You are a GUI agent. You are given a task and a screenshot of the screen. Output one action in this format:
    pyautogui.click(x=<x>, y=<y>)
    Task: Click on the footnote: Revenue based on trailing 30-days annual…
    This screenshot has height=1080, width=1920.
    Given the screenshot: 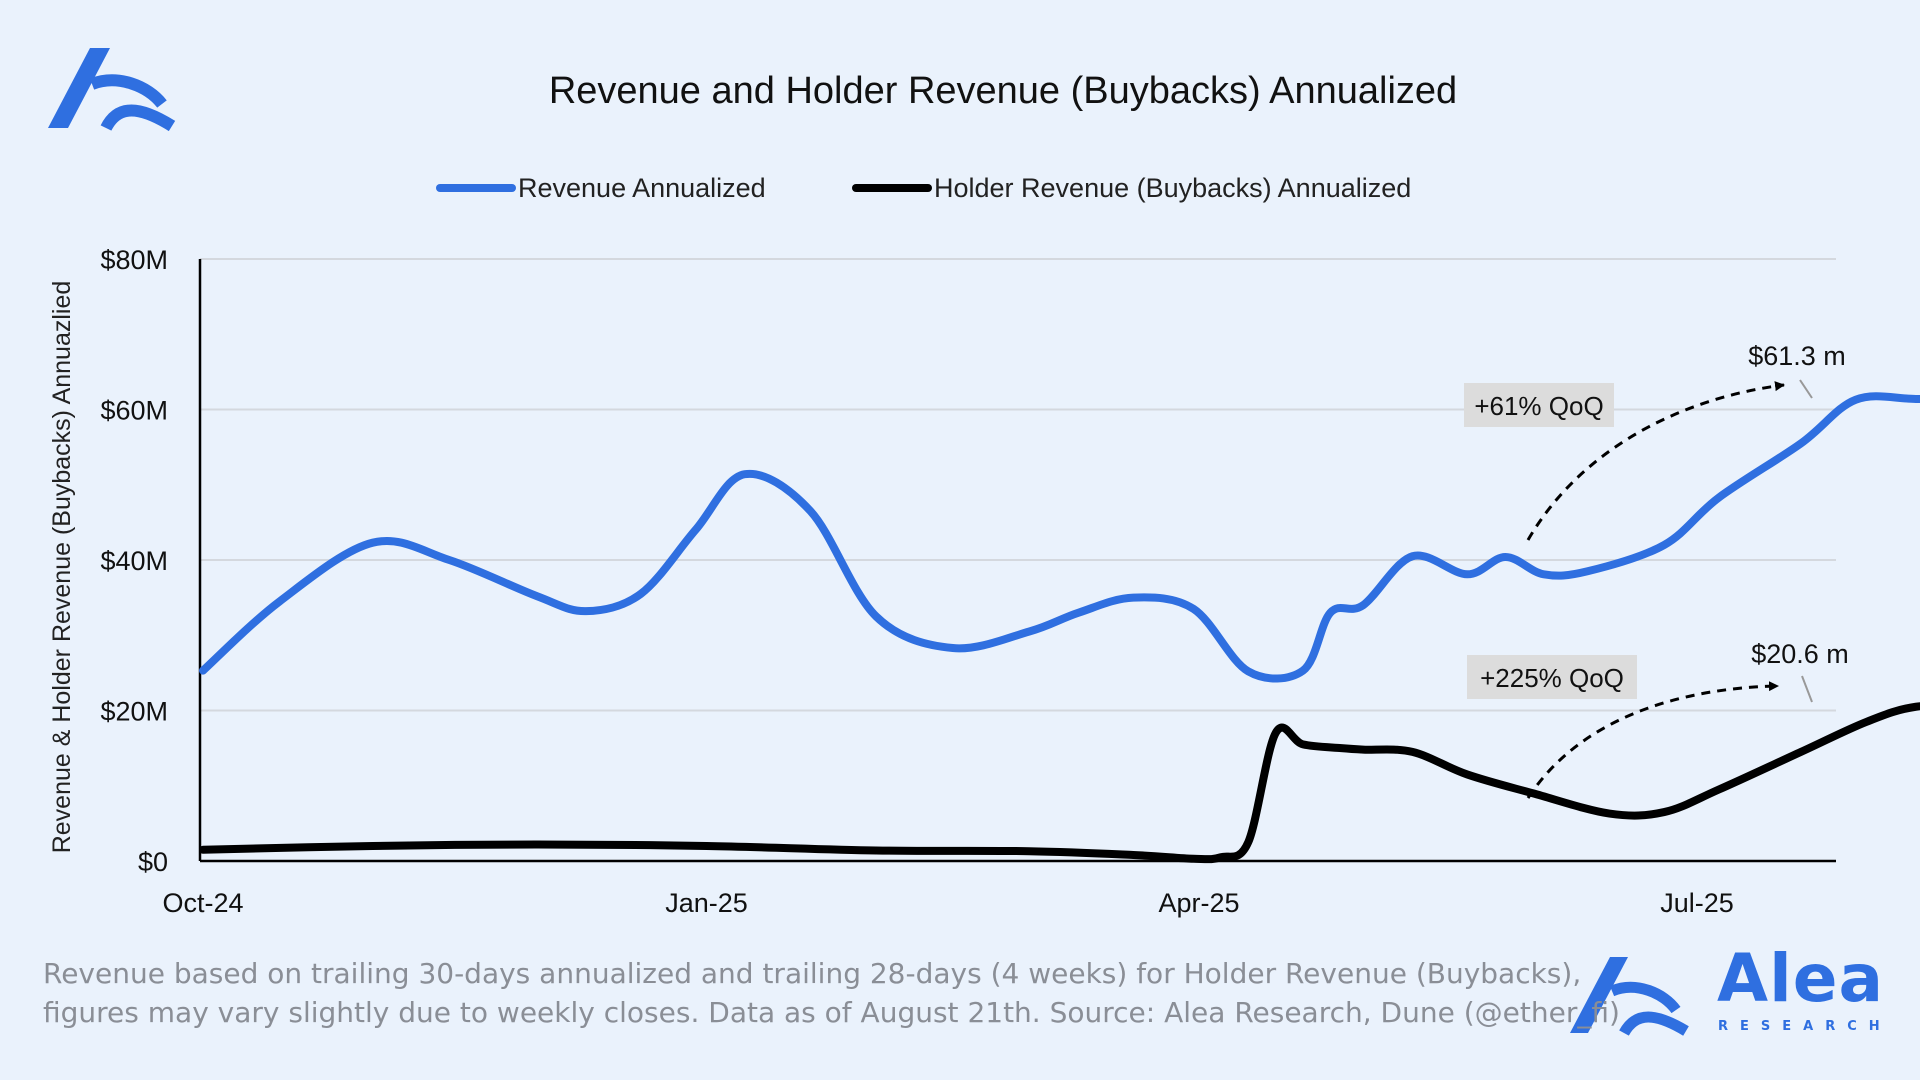 What is the action you would take?
    pyautogui.click(x=831, y=993)
    